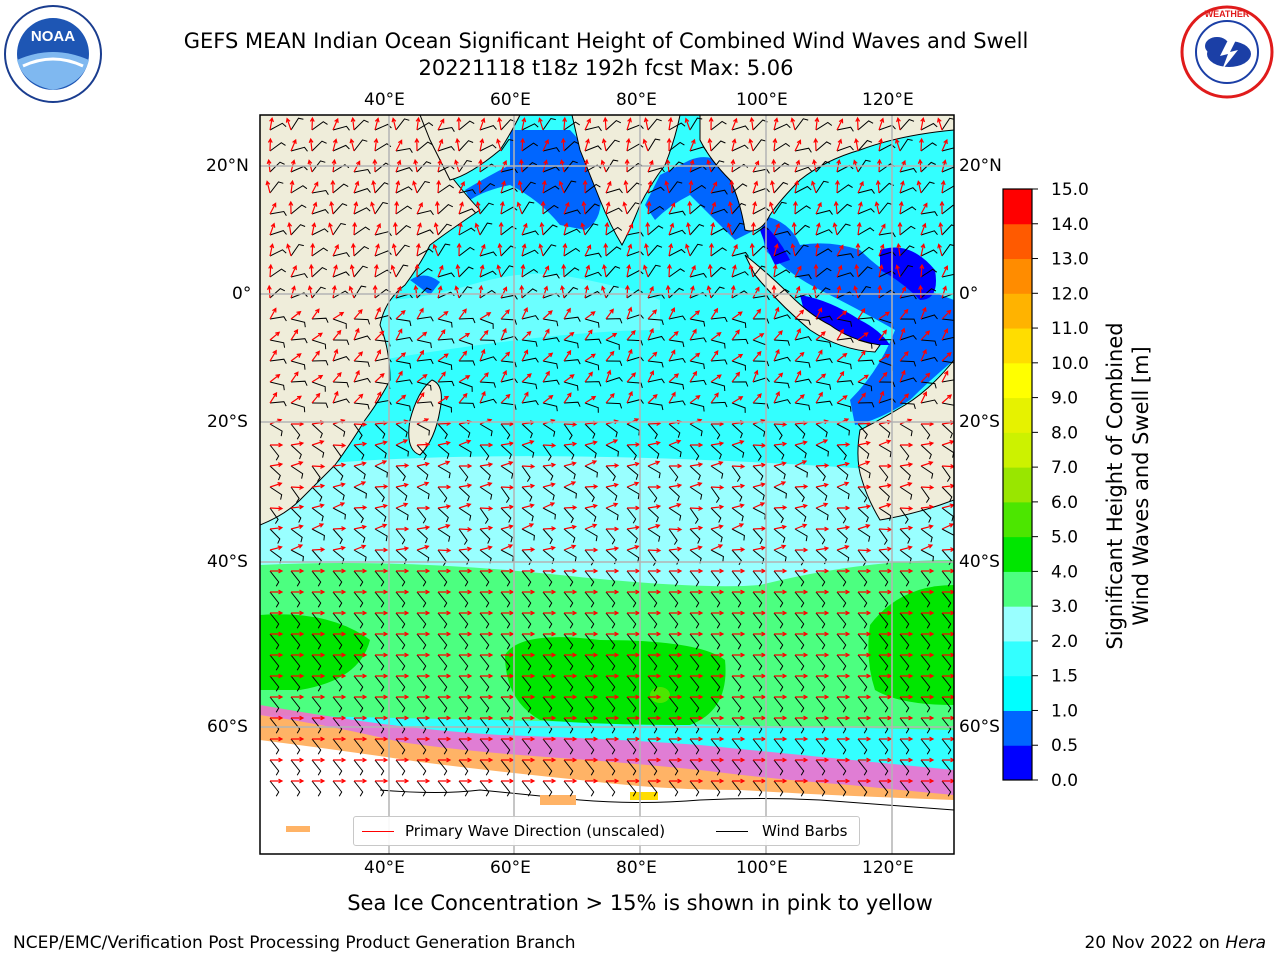 The image size is (1280, 960). Describe the element at coordinates (1017, 207) in the screenshot. I see `colorbar-segment` at that location.